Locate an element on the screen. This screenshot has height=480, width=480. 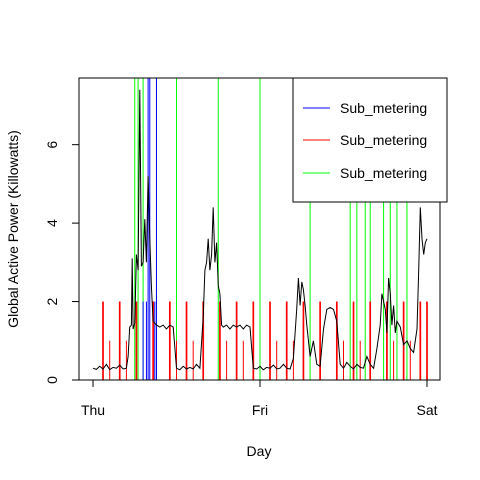
y-tick-label-2: 4 is located at coordinates (52, 223).